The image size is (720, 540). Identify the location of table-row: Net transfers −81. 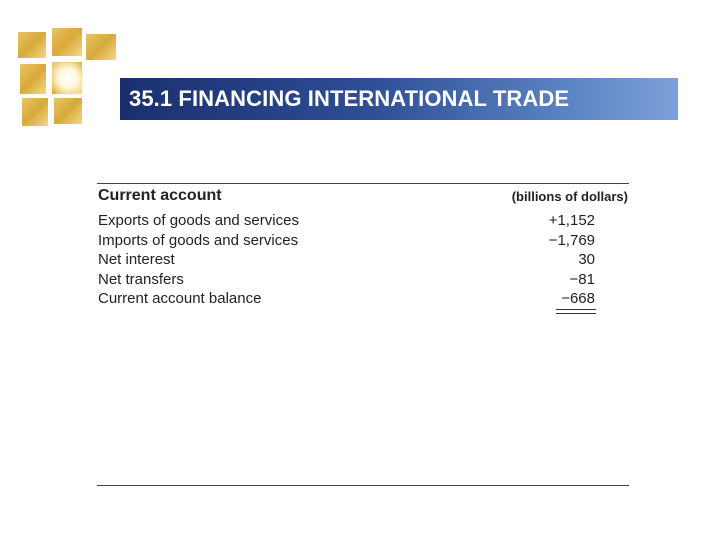
(348, 281).